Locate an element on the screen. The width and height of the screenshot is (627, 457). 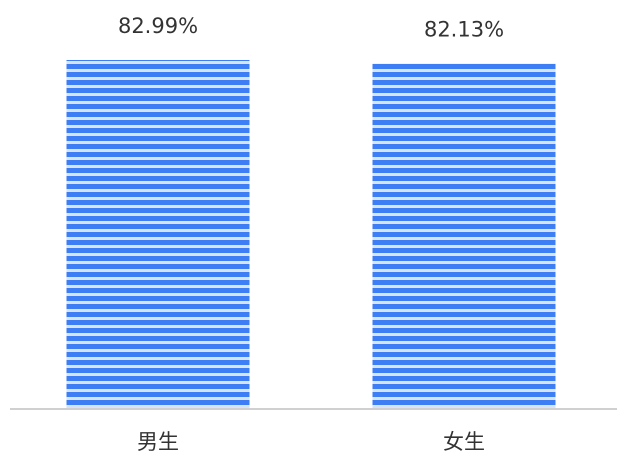
x-tick-label: 女生 is located at coordinates (464, 442).